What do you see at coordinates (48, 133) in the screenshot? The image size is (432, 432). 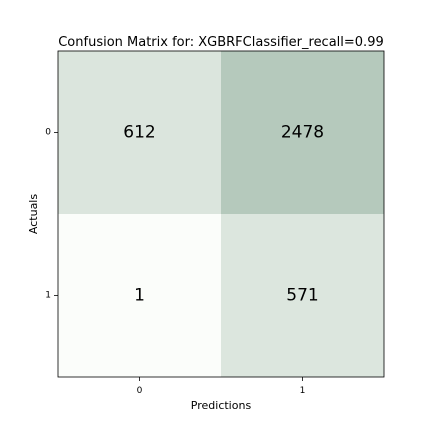 I see `y-tick-label-0: 0` at bounding box center [48, 133].